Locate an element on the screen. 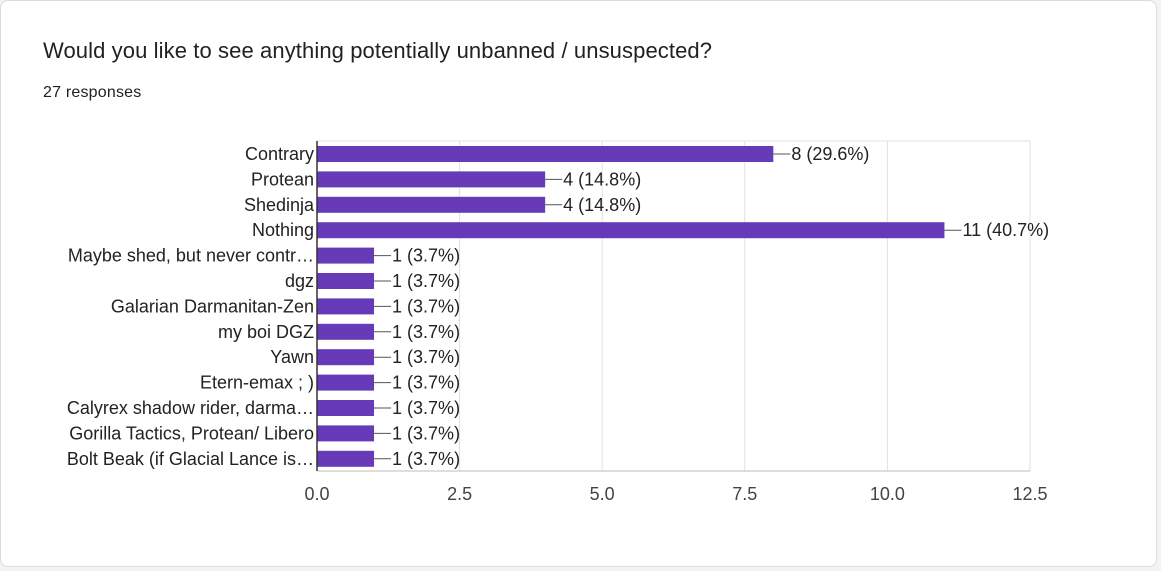 The height and width of the screenshot is (571, 1161). x-tick-label: 12.5 is located at coordinates (1029, 494).